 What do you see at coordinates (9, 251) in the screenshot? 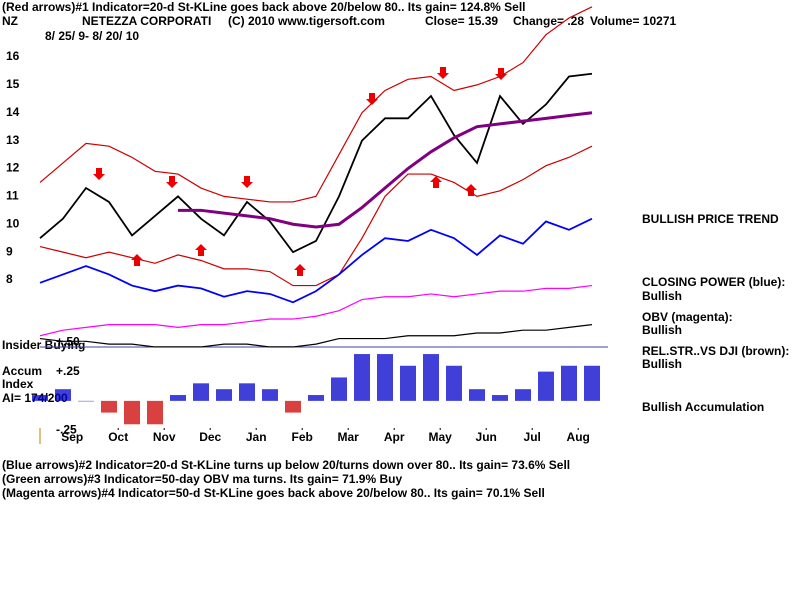
I see `y-tick-label: 9` at bounding box center [9, 251].